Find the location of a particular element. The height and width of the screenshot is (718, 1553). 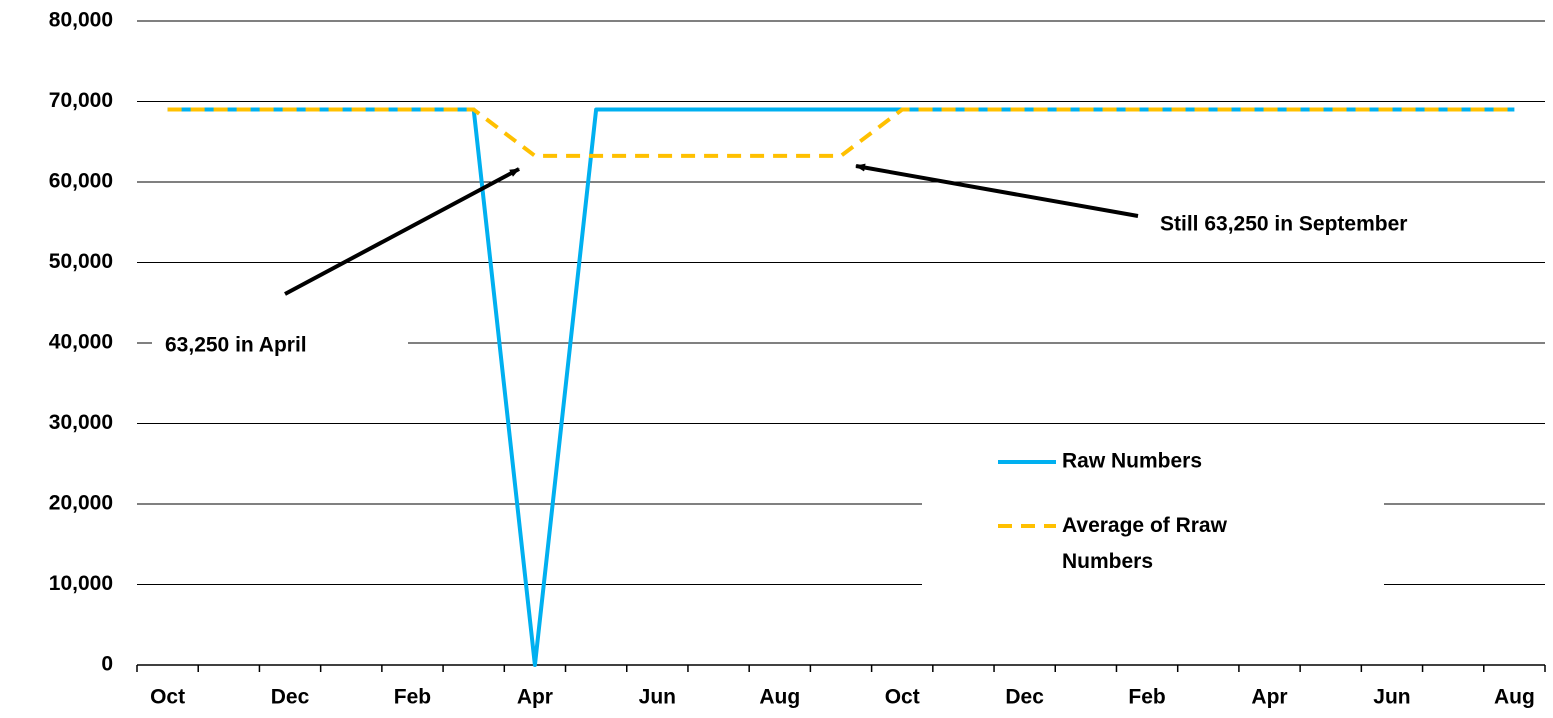

y-tick-label: 70,000 is located at coordinates (81, 100).